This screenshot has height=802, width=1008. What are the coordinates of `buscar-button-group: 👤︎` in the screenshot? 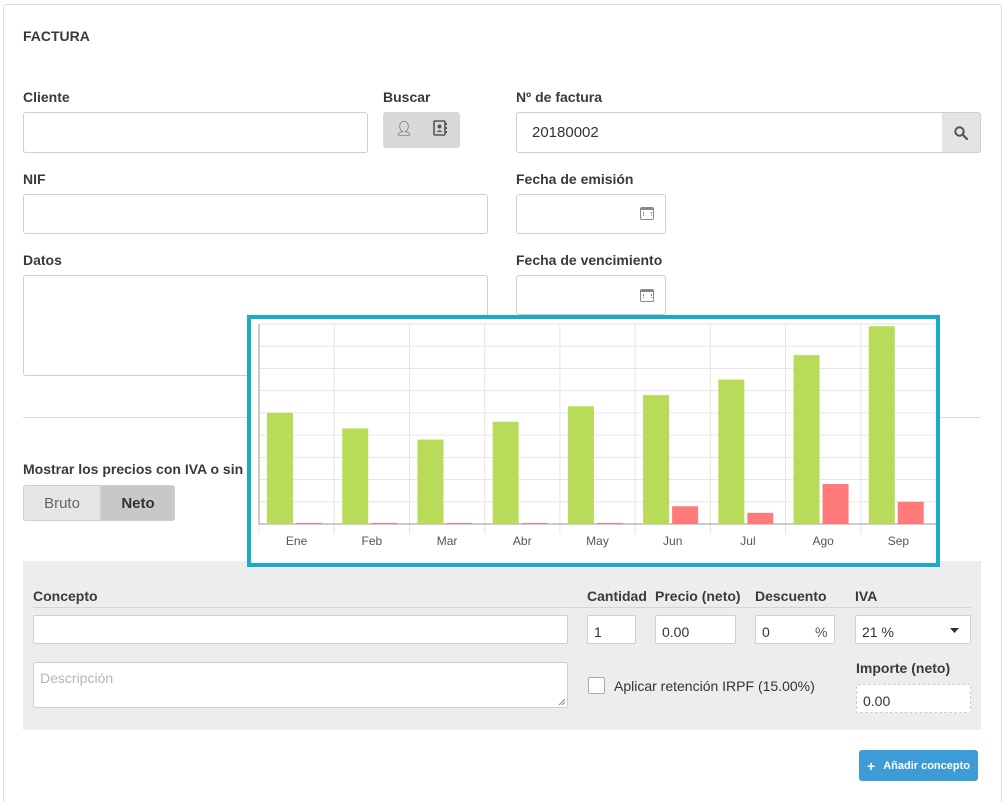 It's located at (421, 130).